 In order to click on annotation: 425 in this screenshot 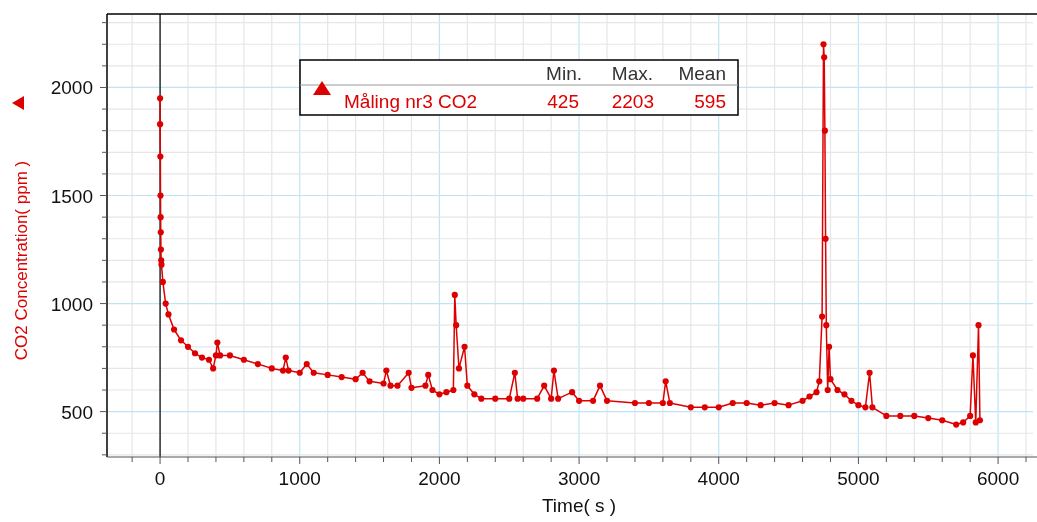, I will do `click(563, 101)`.